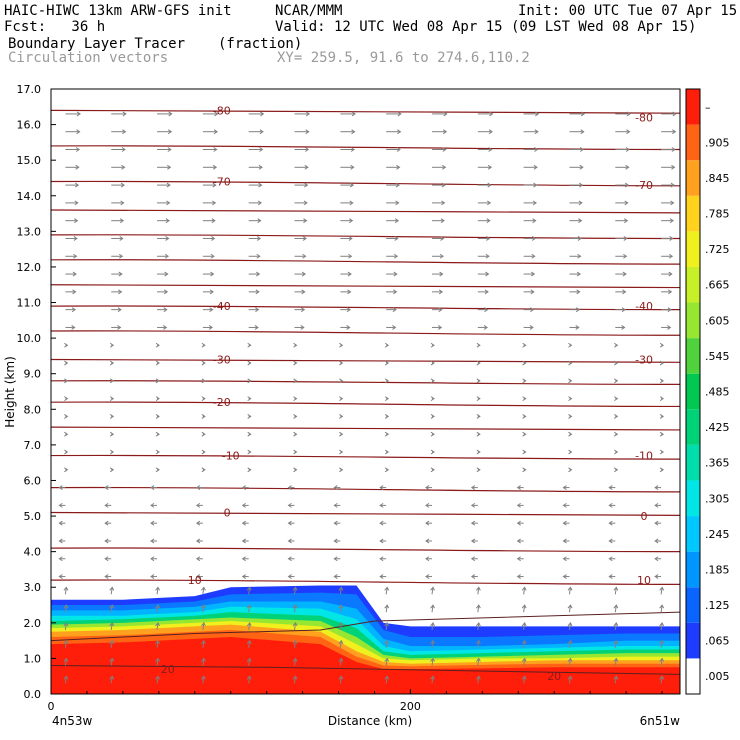 The image size is (740, 740). What do you see at coordinates (717, 534) in the screenshot?
I see `colorbar-label: .245` at bounding box center [717, 534].